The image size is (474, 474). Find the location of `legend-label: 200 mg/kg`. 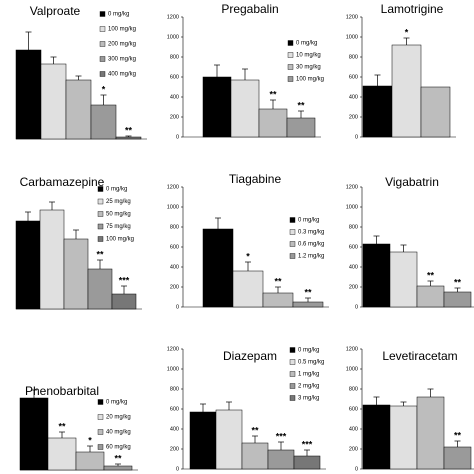

legend-label: 200 mg/kg is located at coordinates (122, 45).